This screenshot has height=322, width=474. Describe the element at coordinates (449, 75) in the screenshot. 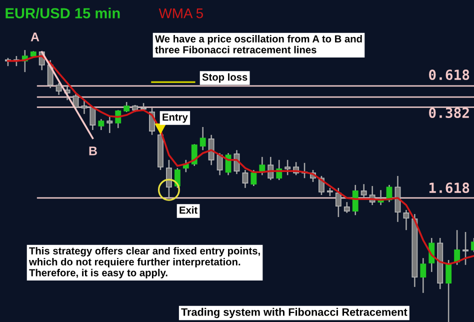

I see `annotation: 0.618` at that location.